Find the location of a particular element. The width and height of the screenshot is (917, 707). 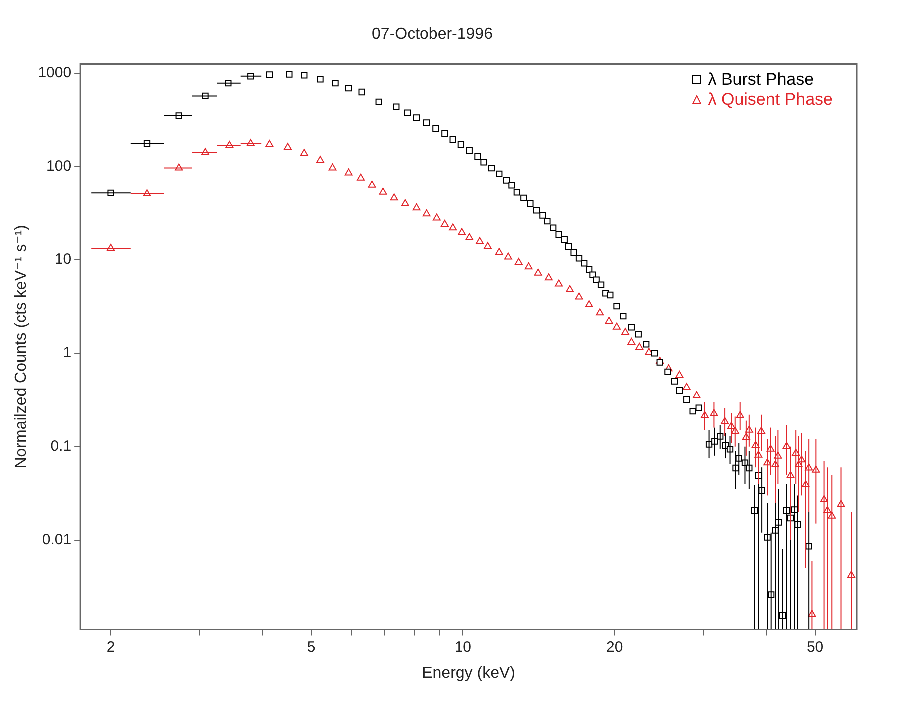

y-axis-title: Normailzed Counts (cts keV⁻¹ s⁻¹) is located at coordinates (21, 347).